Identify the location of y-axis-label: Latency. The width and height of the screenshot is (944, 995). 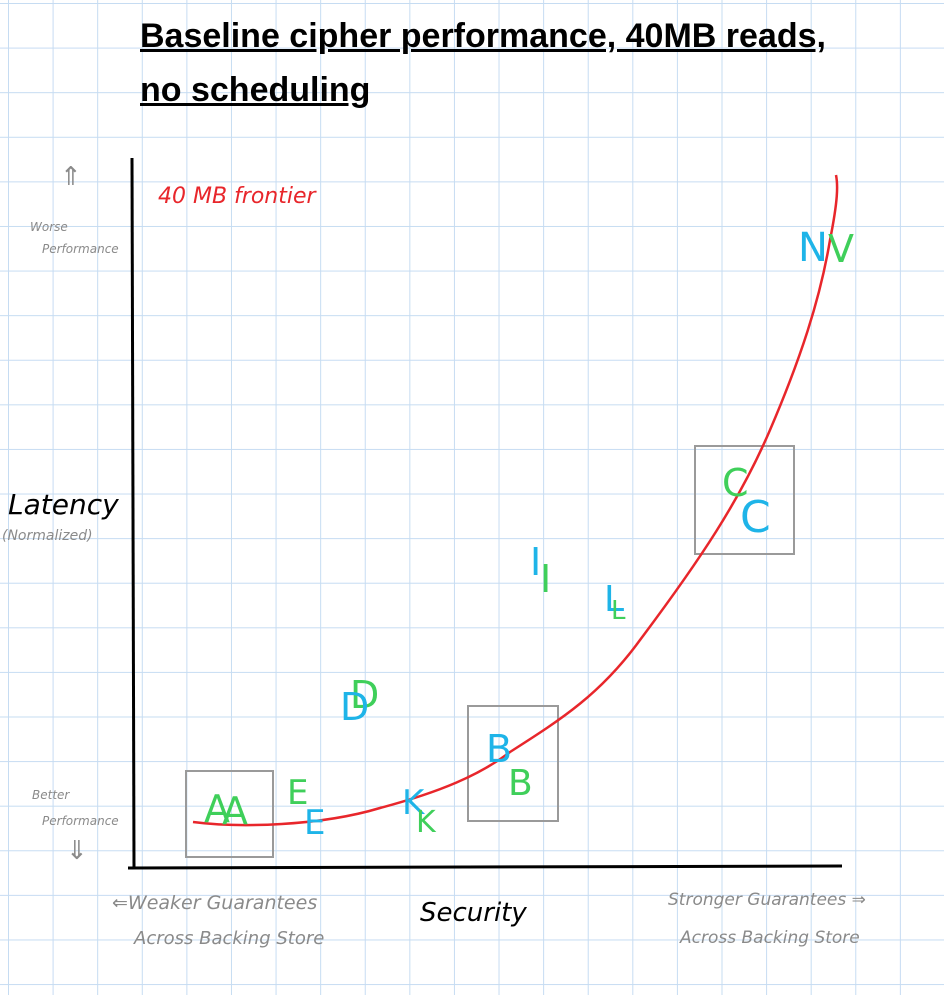
(63, 504).